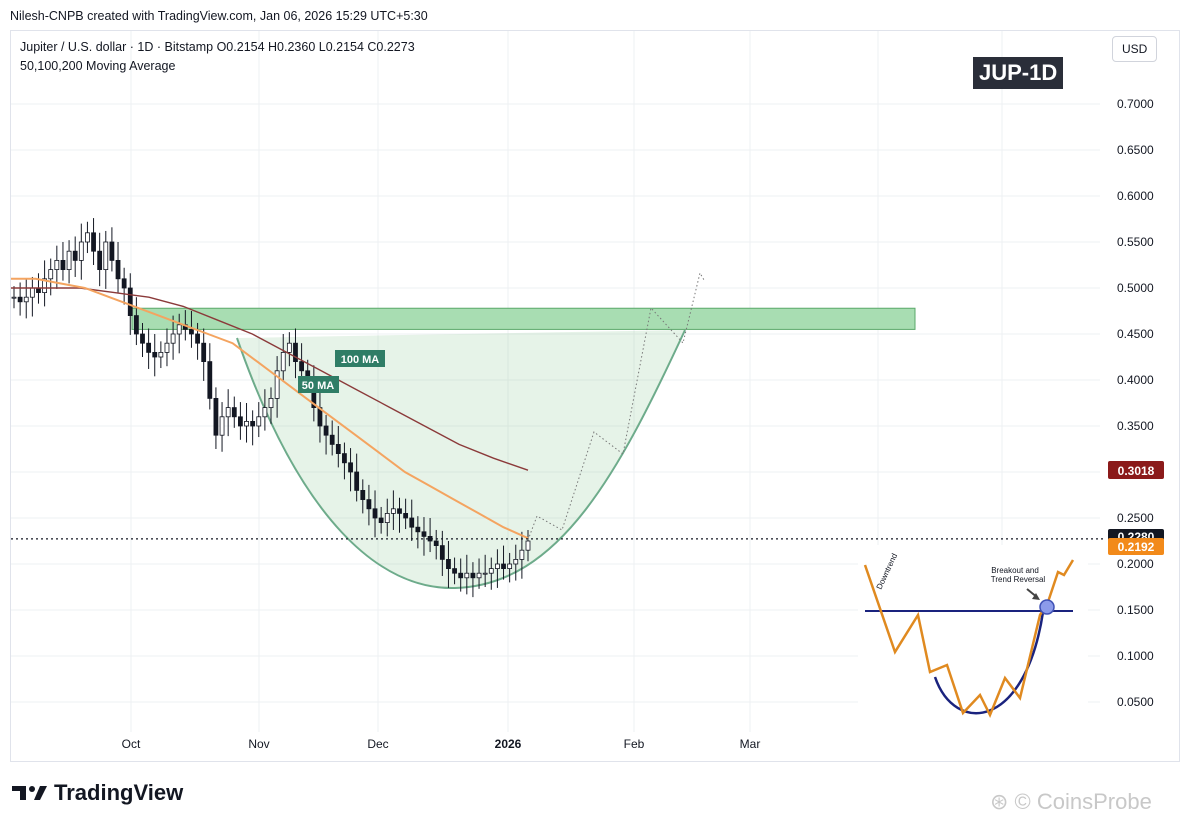  I want to click on inset-arrow-head, so click(1036, 596).